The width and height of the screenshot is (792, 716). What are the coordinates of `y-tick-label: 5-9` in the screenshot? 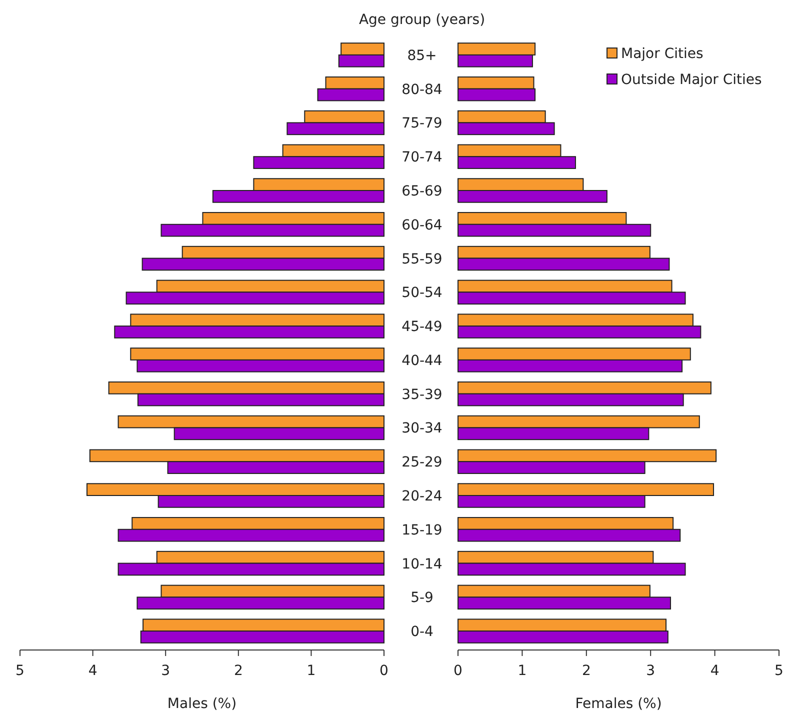 It's located at (422, 598).